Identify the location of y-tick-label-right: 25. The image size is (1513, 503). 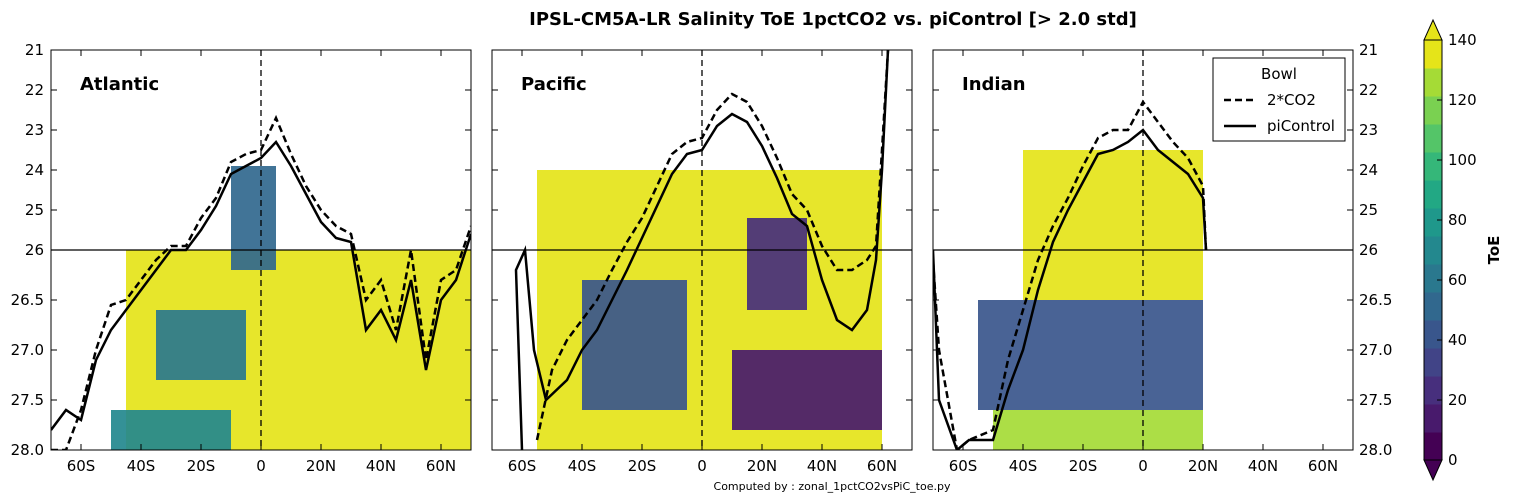
(1368, 210).